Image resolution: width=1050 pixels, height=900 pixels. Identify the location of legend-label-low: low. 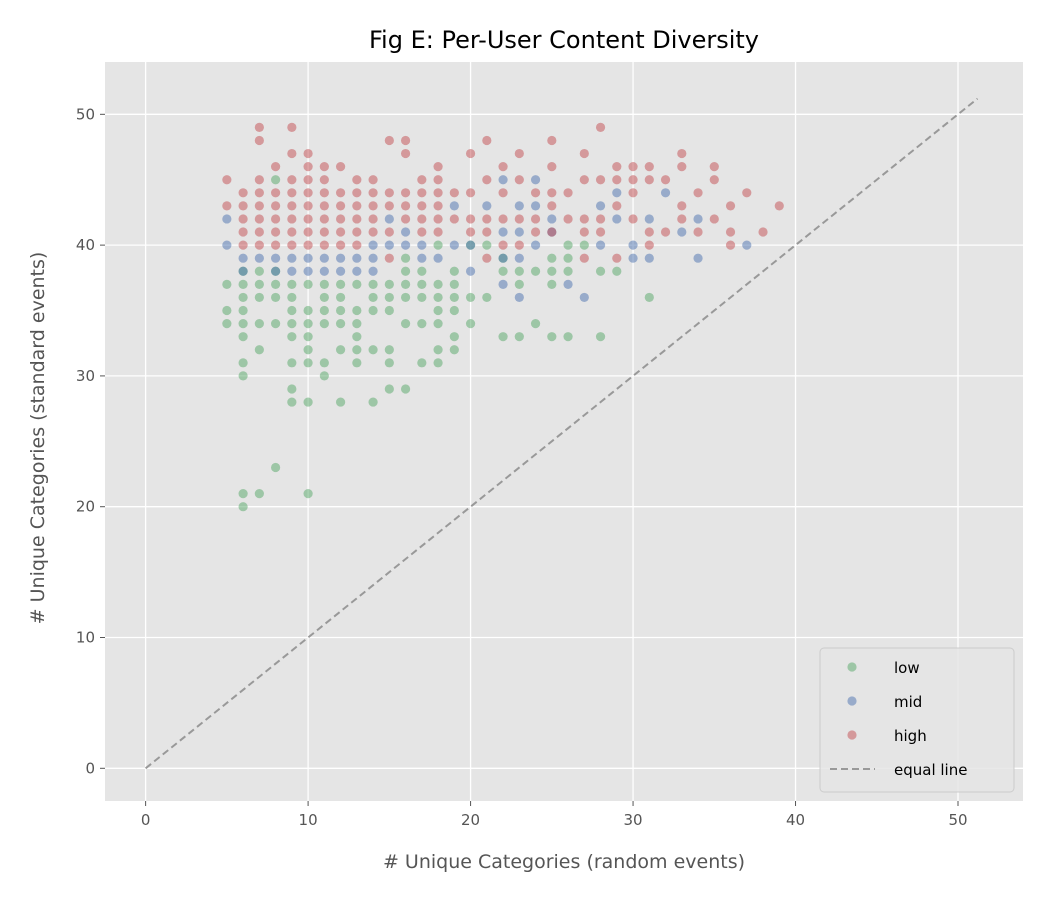
(907, 668).